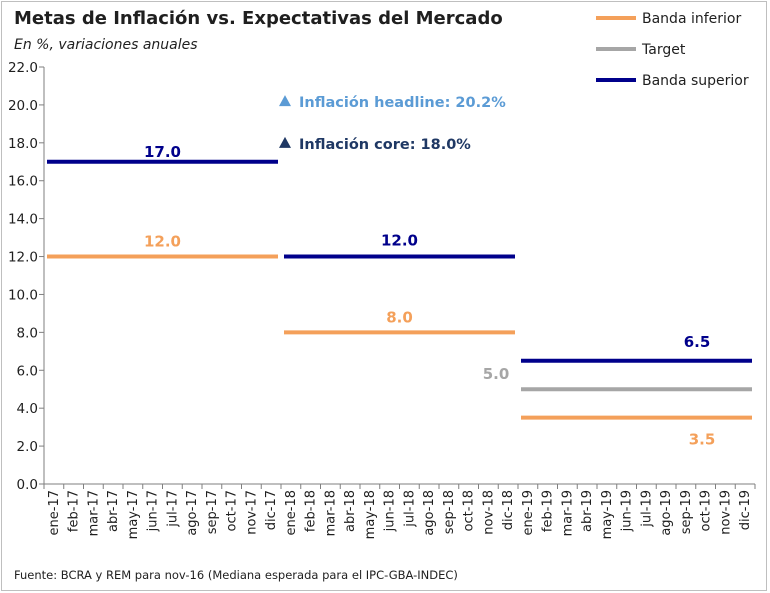 This screenshot has width=770, height=593. Describe the element at coordinates (23, 258) in the screenshot. I see `y-tick-label: 12.0` at that location.